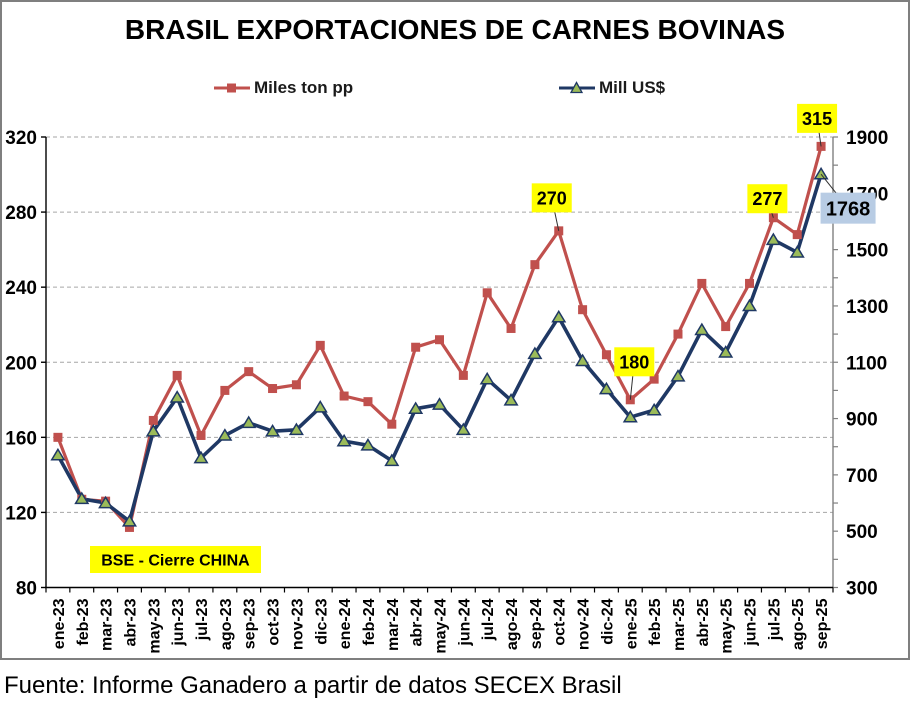 This screenshot has width=910, height=718. Describe the element at coordinates (232, 88) in the screenshot. I see `legend-marker-square-icon` at that location.